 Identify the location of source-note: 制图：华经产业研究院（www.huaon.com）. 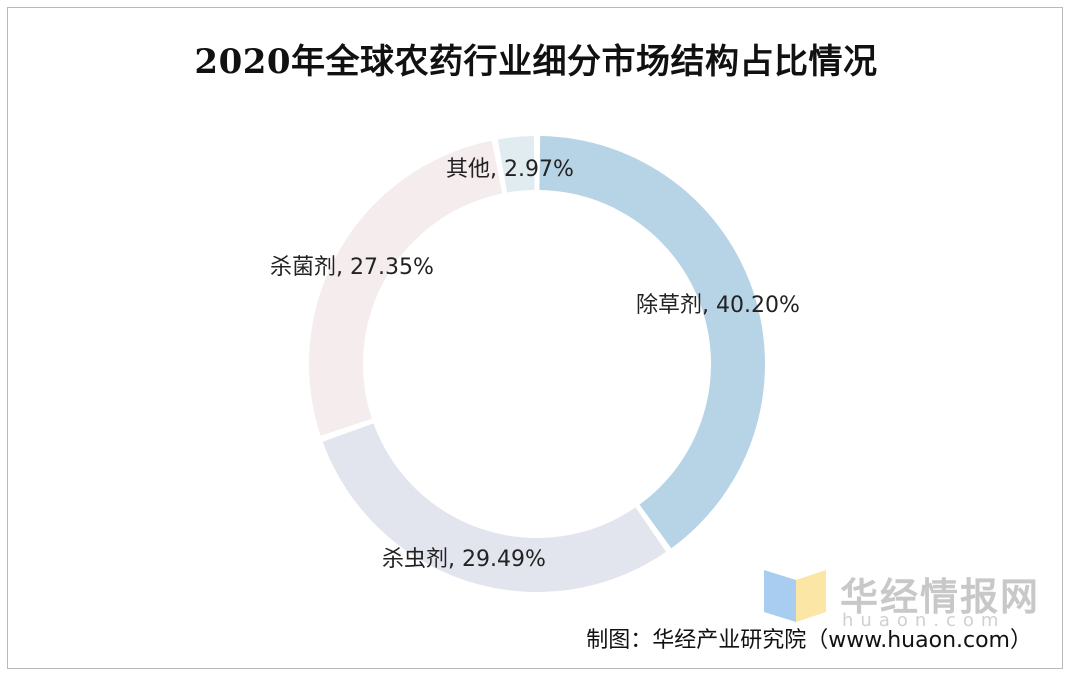
(809, 640).